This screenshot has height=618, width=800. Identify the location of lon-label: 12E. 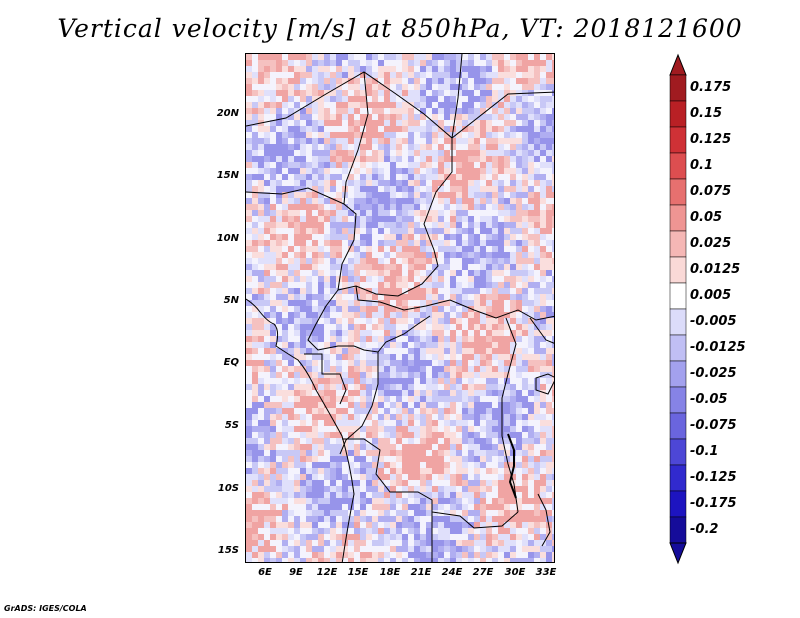
(327, 572).